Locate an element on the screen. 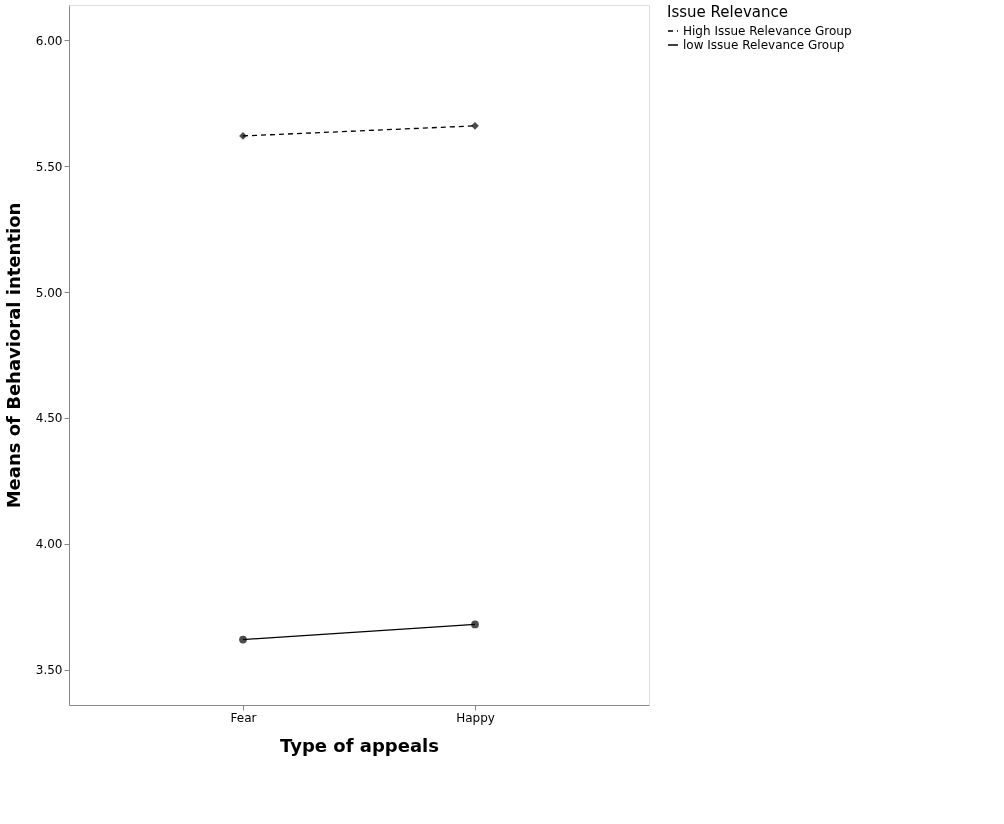 The width and height of the screenshot is (1004, 824). legend-title: Issue Relevance is located at coordinates (727, 12).